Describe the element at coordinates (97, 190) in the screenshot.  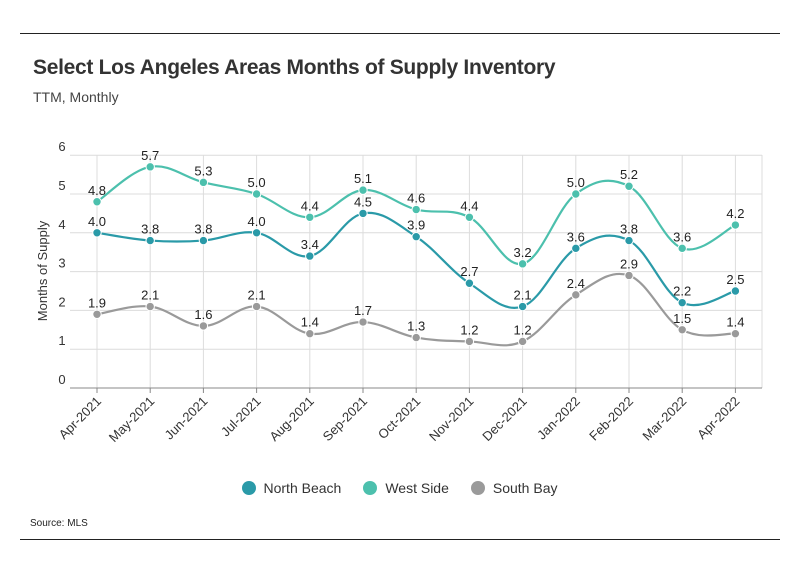
I see `data-label: 4.8` at that location.